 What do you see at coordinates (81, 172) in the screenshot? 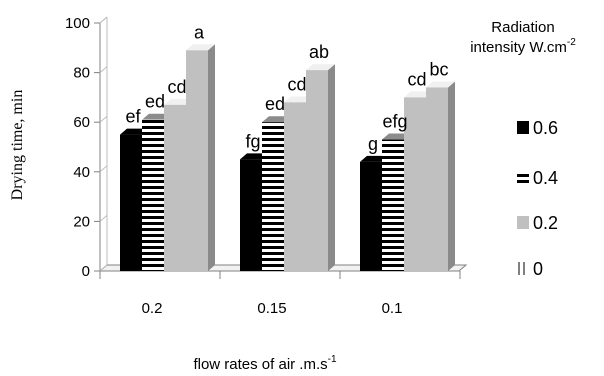
I see `y-tick-label: 40` at bounding box center [81, 172].